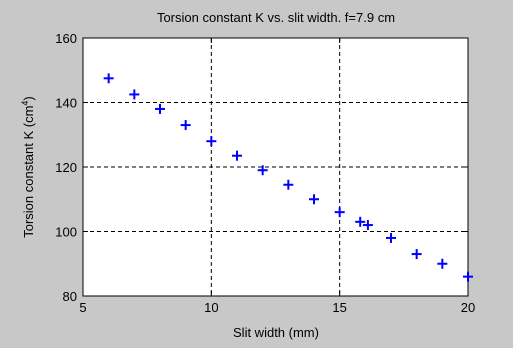  Describe the element at coordinates (211, 307) in the screenshot. I see `x-tick-label: 10` at that location.